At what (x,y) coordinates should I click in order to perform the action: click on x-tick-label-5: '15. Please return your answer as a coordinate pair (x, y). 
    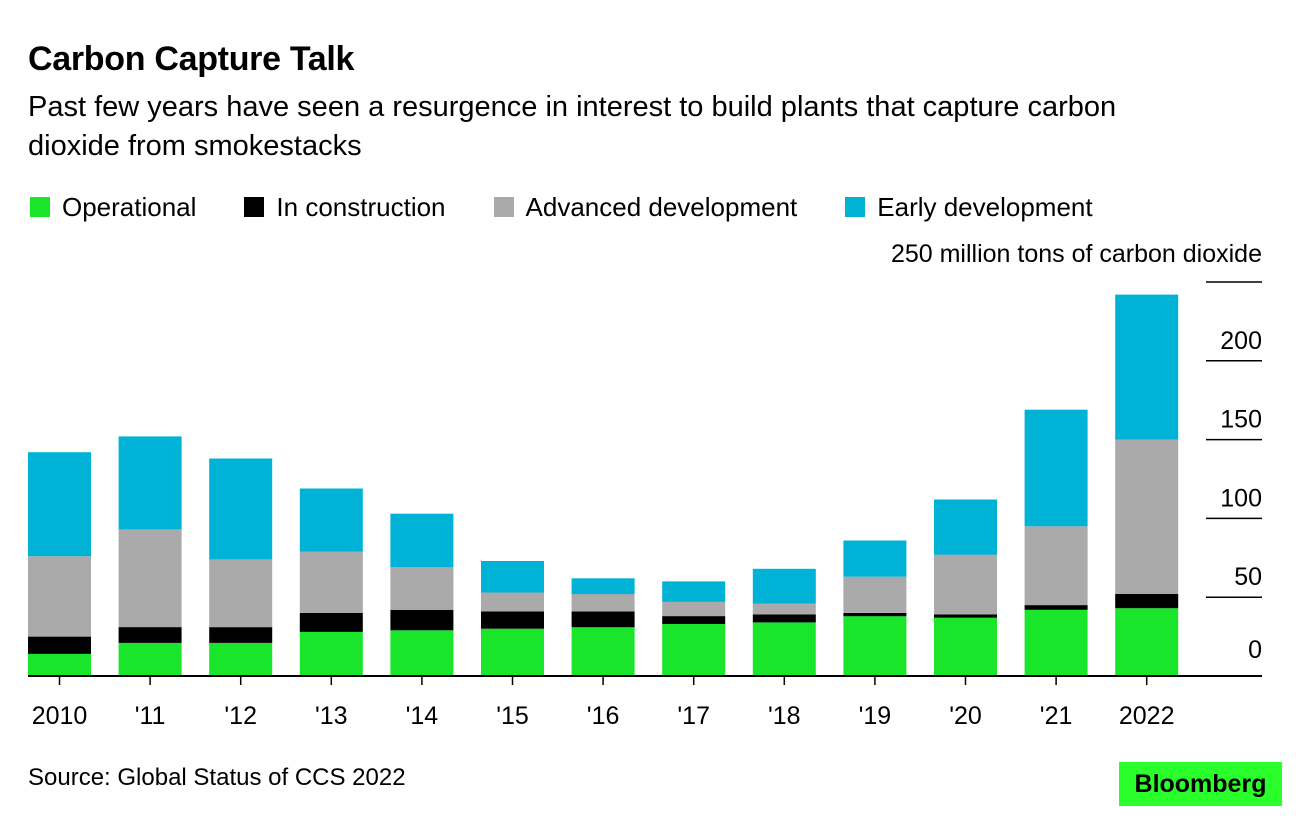
    Looking at the image, I should click on (512, 716).